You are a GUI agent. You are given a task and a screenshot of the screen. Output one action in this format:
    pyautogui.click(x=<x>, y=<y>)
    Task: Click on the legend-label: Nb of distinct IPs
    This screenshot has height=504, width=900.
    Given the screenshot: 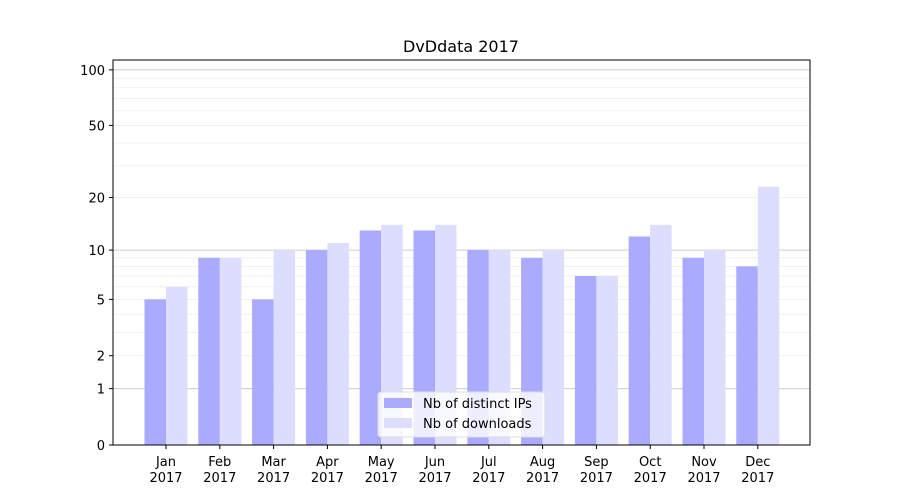 What is the action you would take?
    pyautogui.click(x=477, y=404)
    